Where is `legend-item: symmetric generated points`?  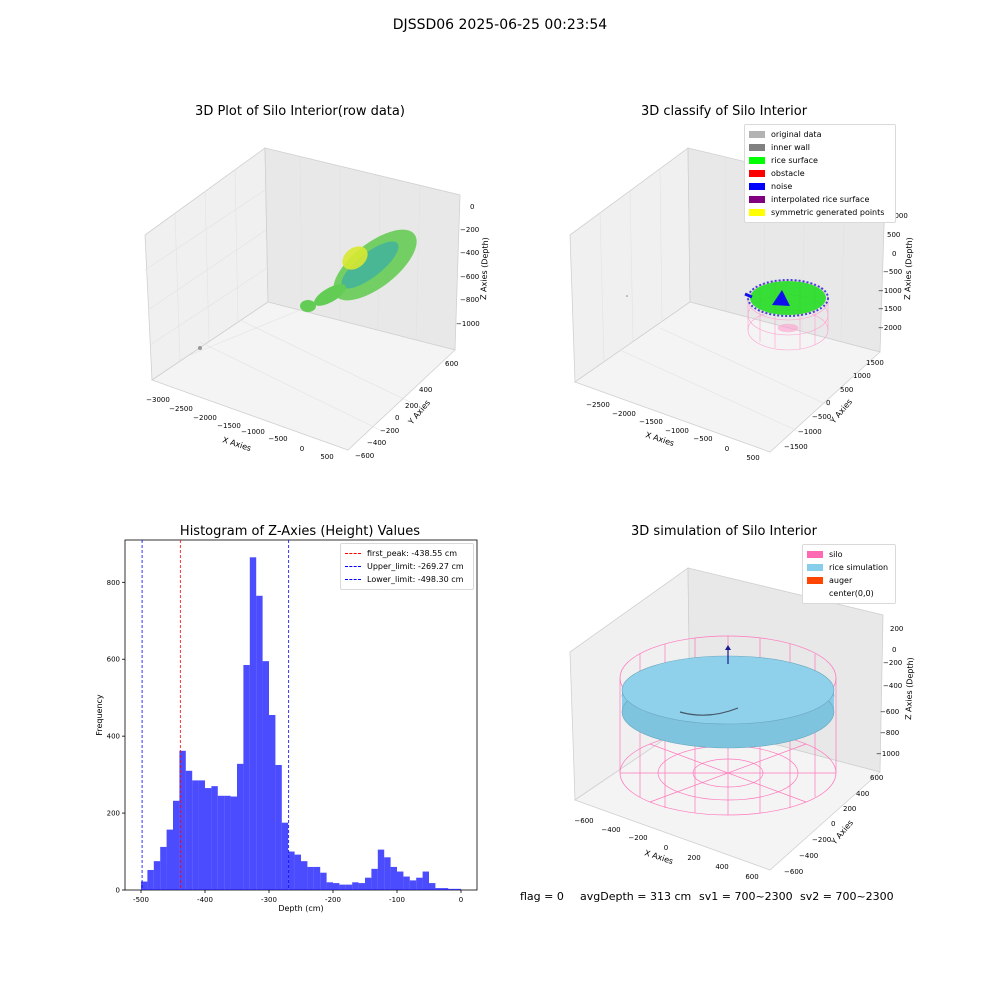
legend-item: symmetric generated points is located at coordinates (820, 212).